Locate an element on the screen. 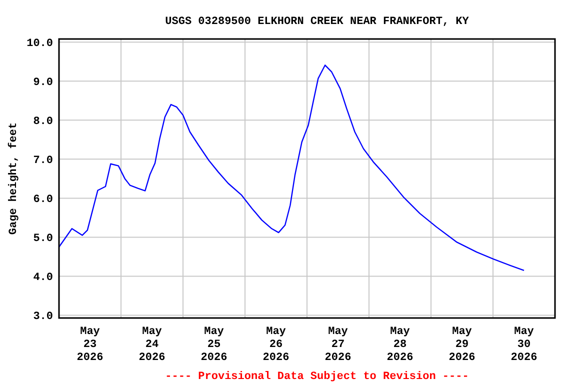 This screenshot has width=576, height=384. x-tick-label: May 23 2026 is located at coordinates (90, 345).